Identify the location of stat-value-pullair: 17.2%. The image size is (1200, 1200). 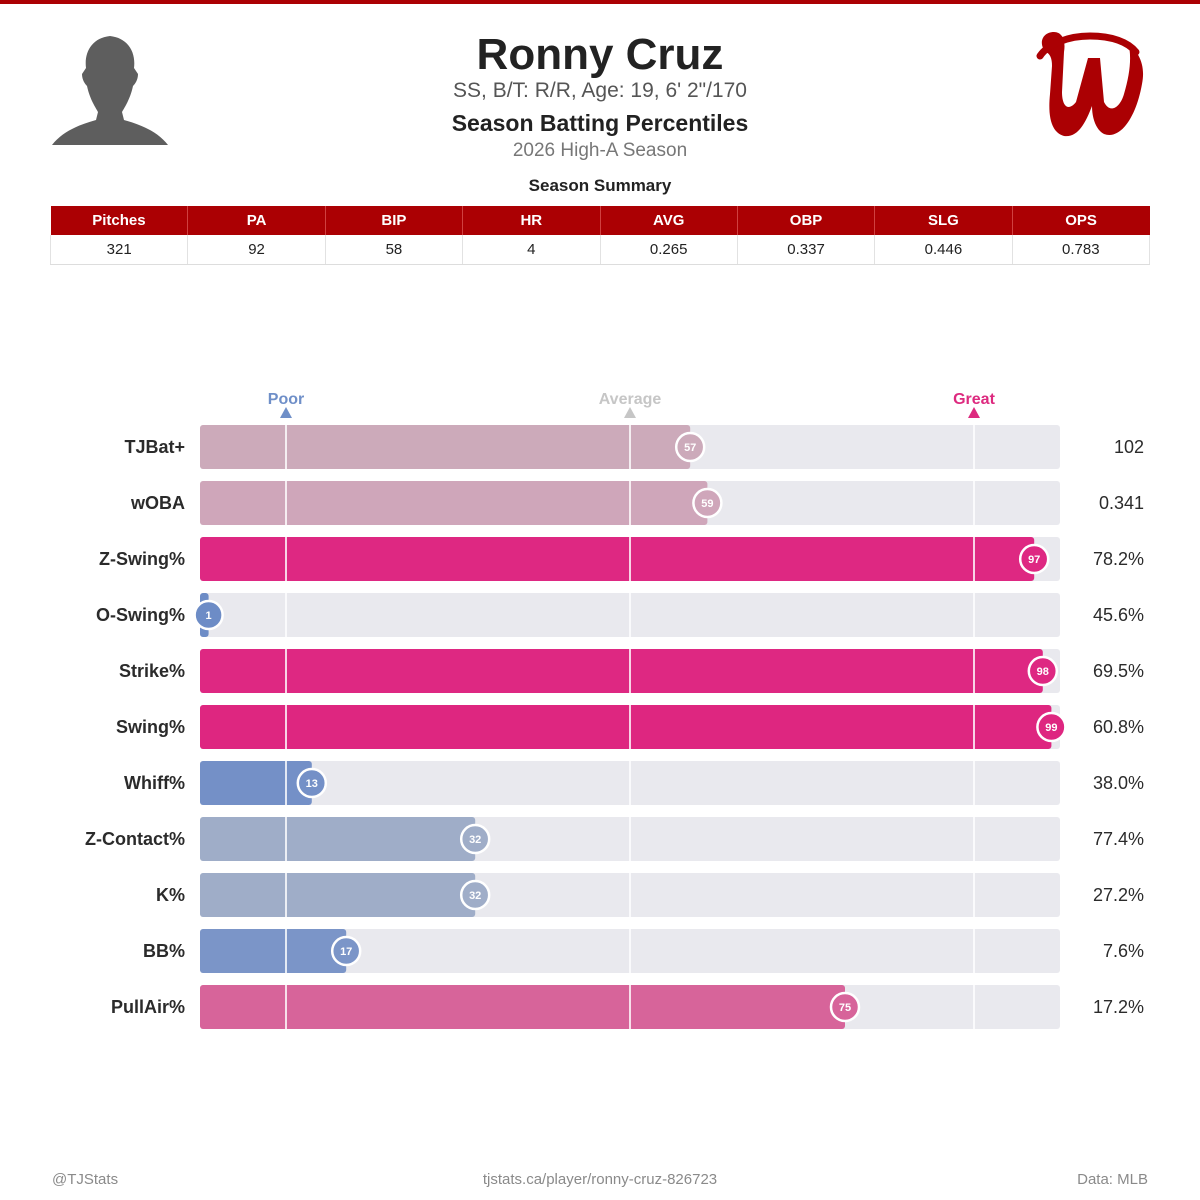
(1118, 1007).